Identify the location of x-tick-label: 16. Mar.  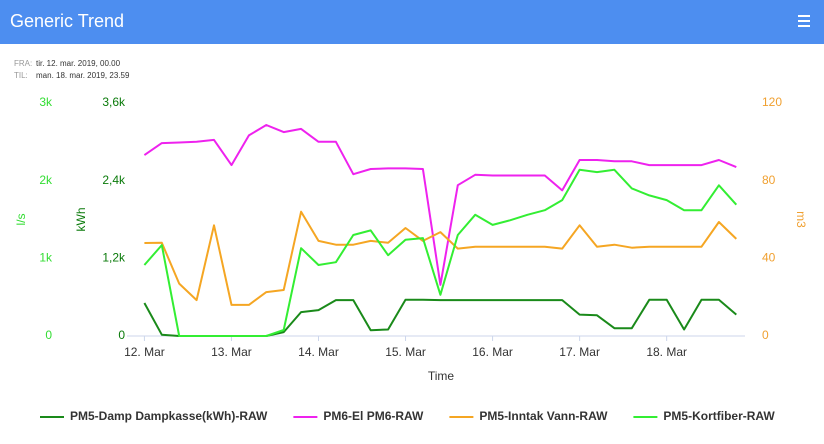
(492, 352).